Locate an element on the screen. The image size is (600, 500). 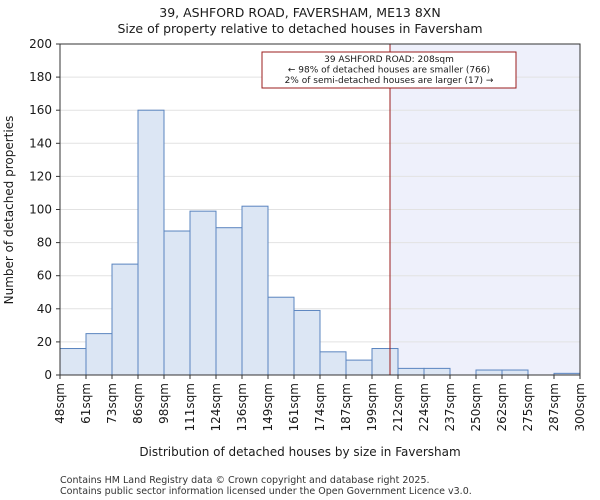
annotation-frame is located at coordinates (389, 70).